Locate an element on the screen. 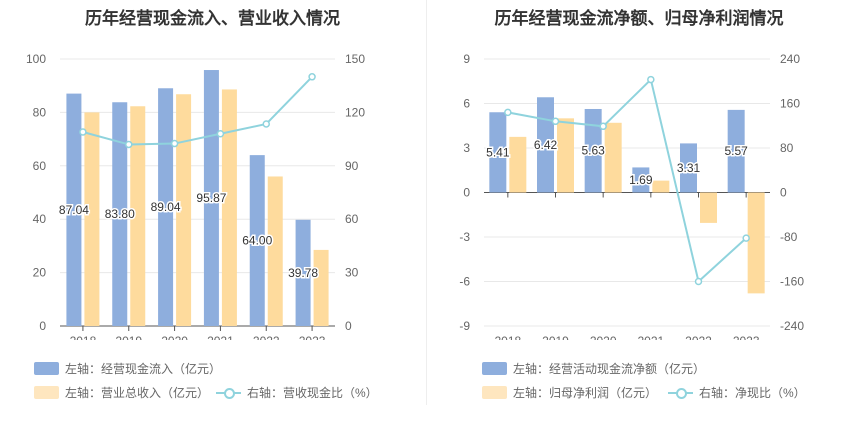  bar-data-label: 95.87 is located at coordinates (211, 198).